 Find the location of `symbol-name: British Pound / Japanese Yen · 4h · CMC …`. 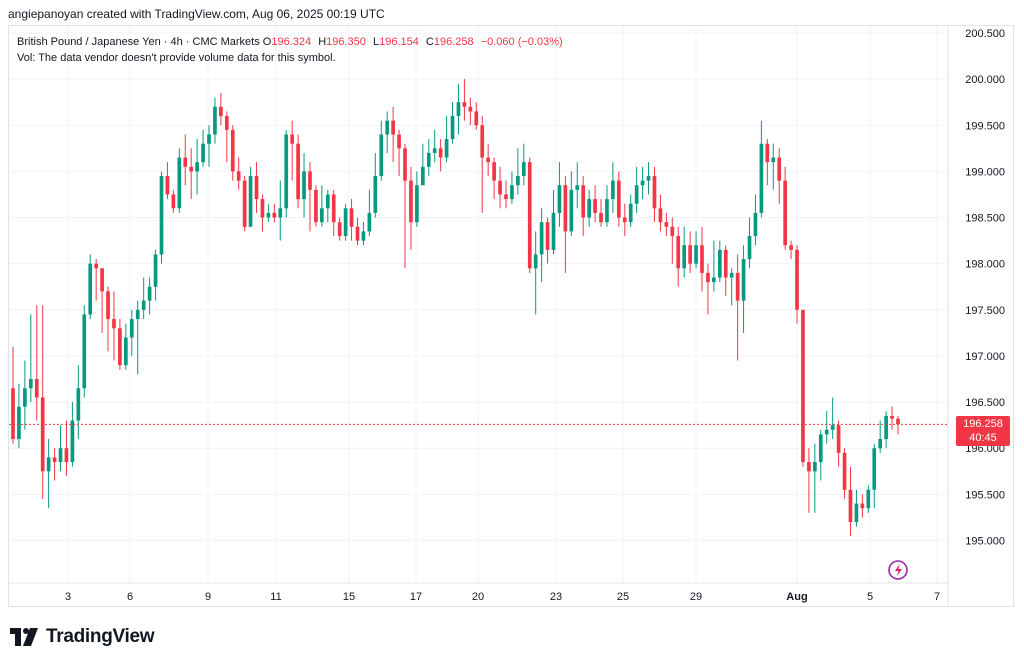

symbol-name: British Pound / Japanese Yen · 4h · CMC … is located at coordinates (138, 42).